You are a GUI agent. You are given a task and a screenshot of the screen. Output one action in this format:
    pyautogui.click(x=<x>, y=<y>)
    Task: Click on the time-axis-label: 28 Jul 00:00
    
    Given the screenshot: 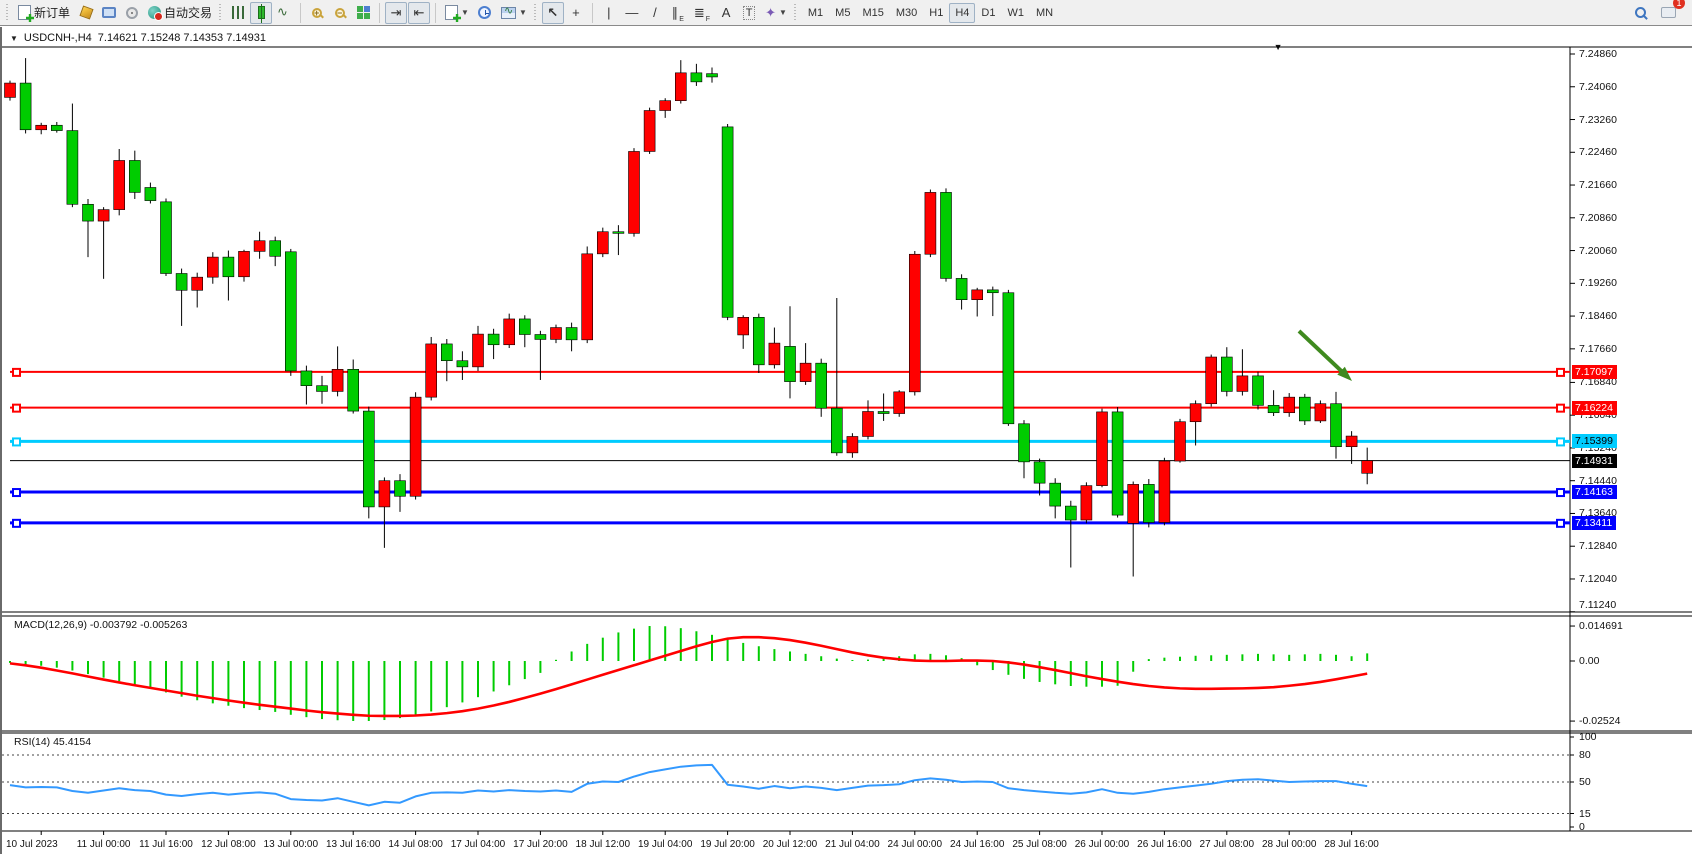 What is the action you would take?
    pyautogui.click(x=1289, y=844)
    